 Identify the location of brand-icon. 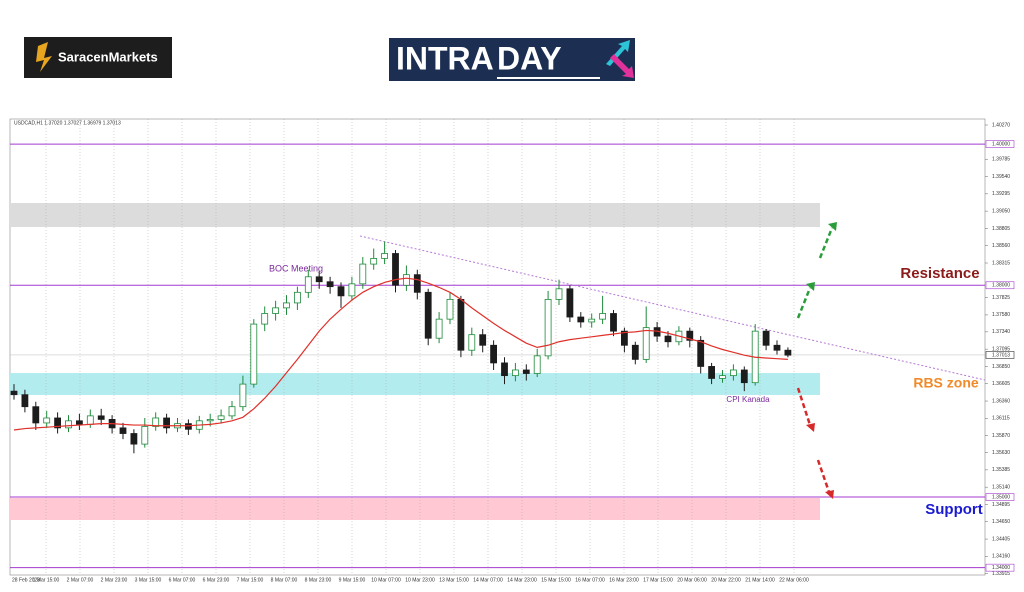
(44, 57).